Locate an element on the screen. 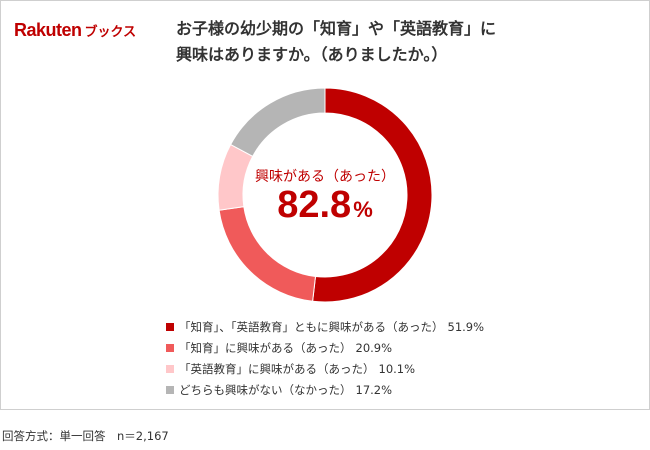  legend-label-4: どちらも興味がない（なかった） is located at coordinates (265, 389).